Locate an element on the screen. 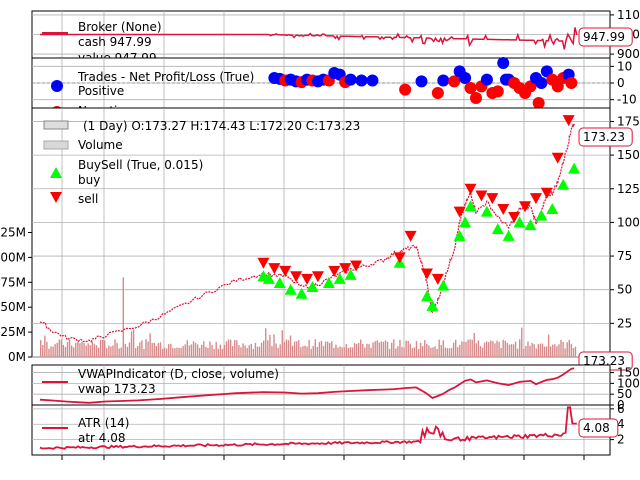 Image resolution: width=640 pixels, height=480 pixels. volume-ytick-label: 0M is located at coordinates (17, 357).